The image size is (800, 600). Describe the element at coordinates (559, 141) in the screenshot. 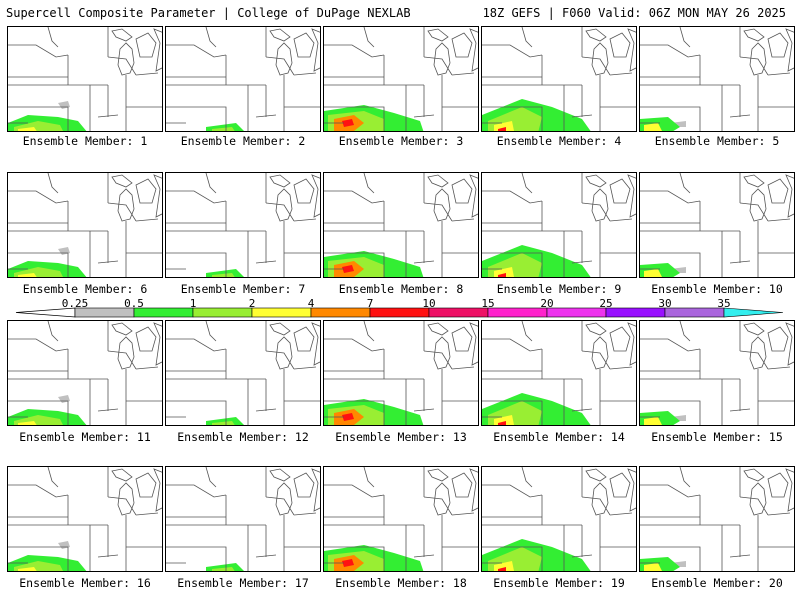

I see `panel-label: Ensemble Member: 4` at that location.